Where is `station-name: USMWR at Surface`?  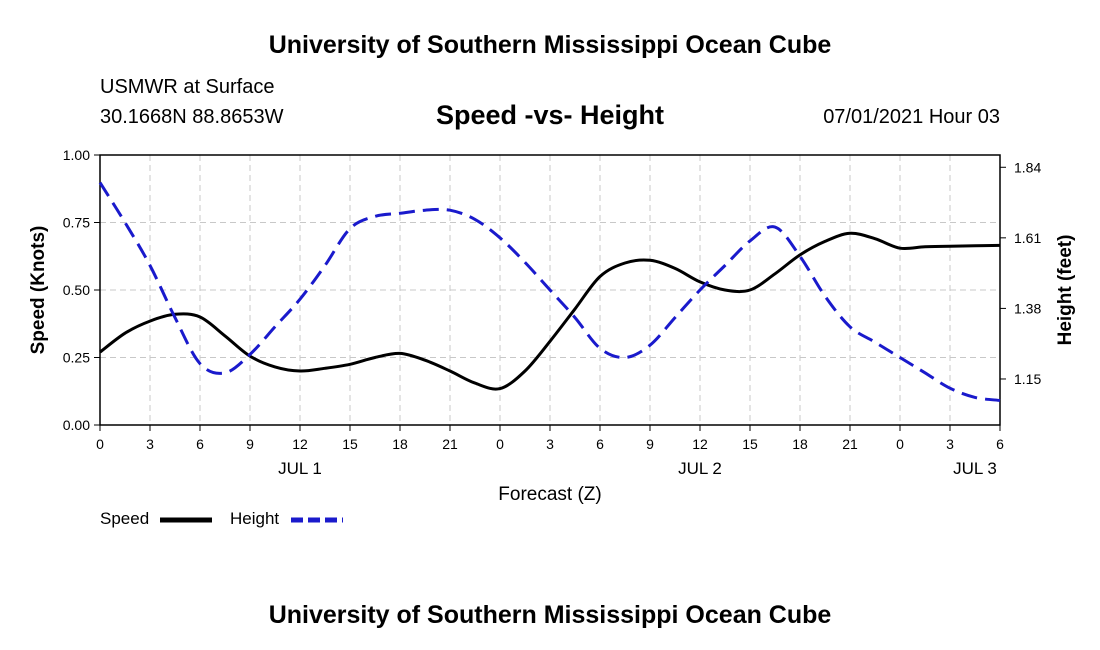
station-name: USMWR at Surface is located at coordinates (187, 87).